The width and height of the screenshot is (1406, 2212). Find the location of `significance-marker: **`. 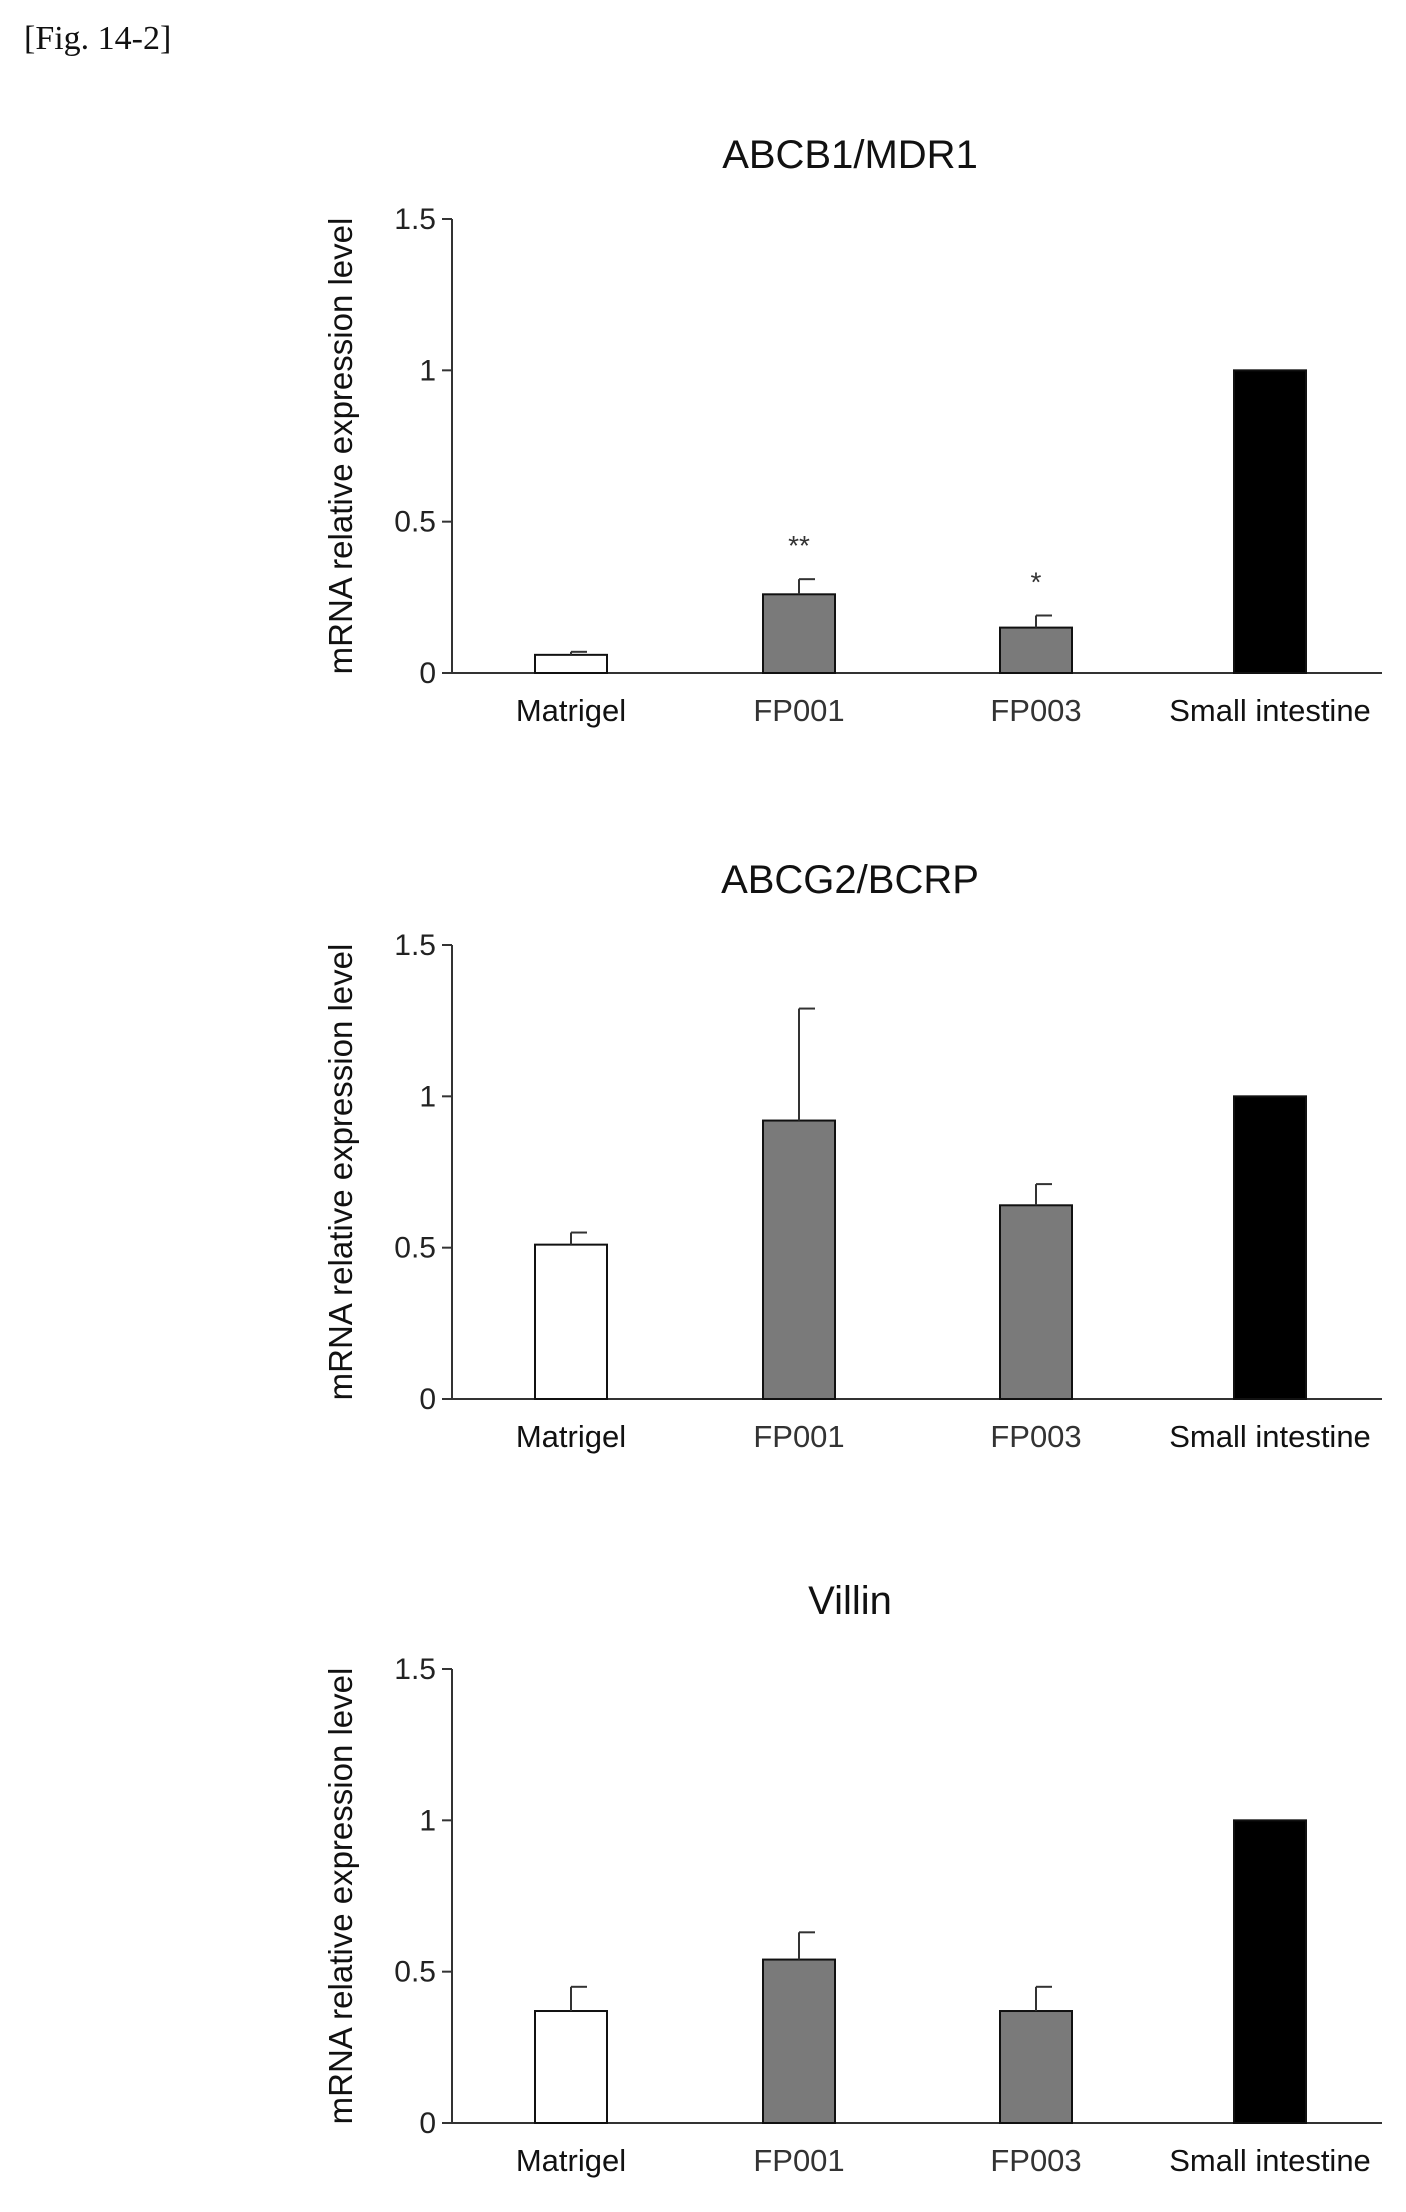

significance-marker: ** is located at coordinates (799, 545).